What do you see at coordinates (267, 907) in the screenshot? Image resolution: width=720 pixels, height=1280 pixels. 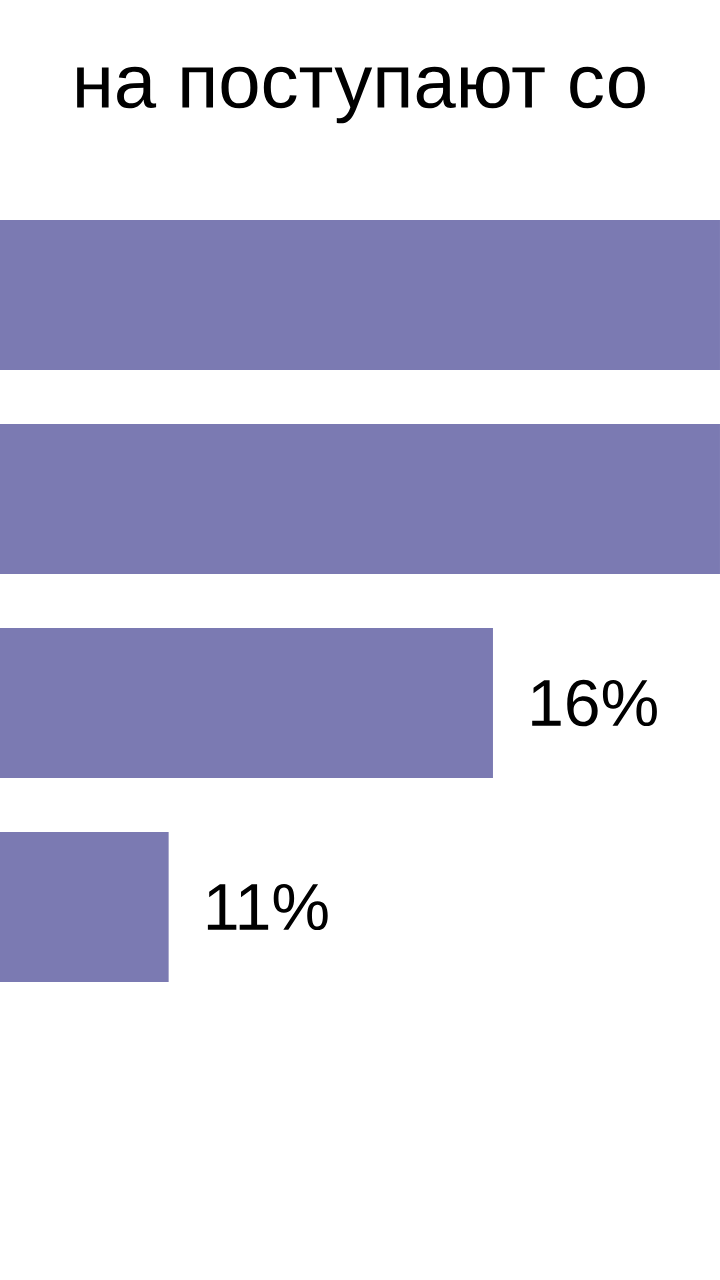 I see `data-label: 11%` at bounding box center [267, 907].